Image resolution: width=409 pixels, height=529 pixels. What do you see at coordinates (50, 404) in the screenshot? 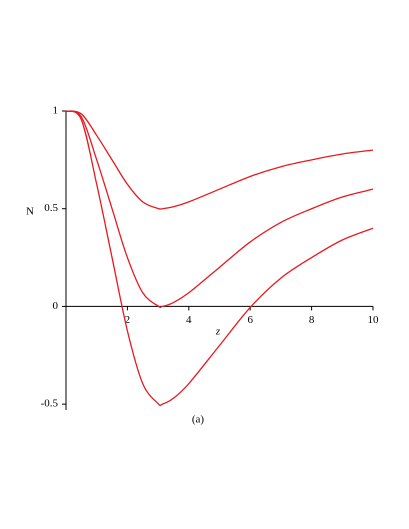
I see `y-tick-label: -0.5` at bounding box center [50, 404].